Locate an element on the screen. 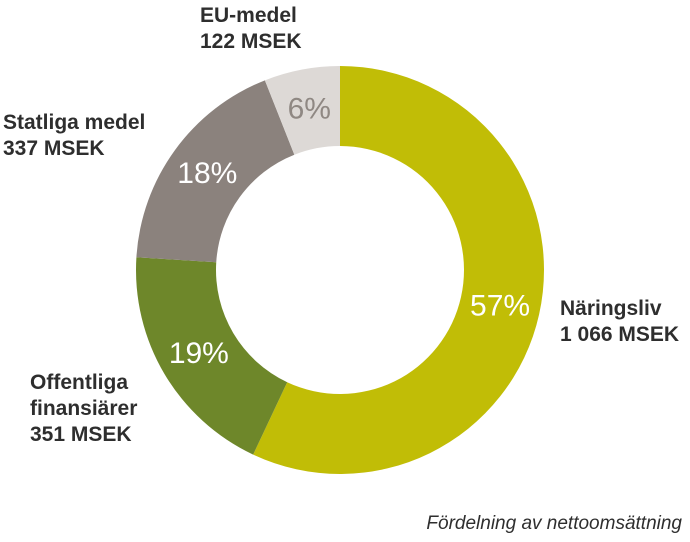  label-offentliga-finansiarer-amount: 351 MSEK is located at coordinates (81, 434).